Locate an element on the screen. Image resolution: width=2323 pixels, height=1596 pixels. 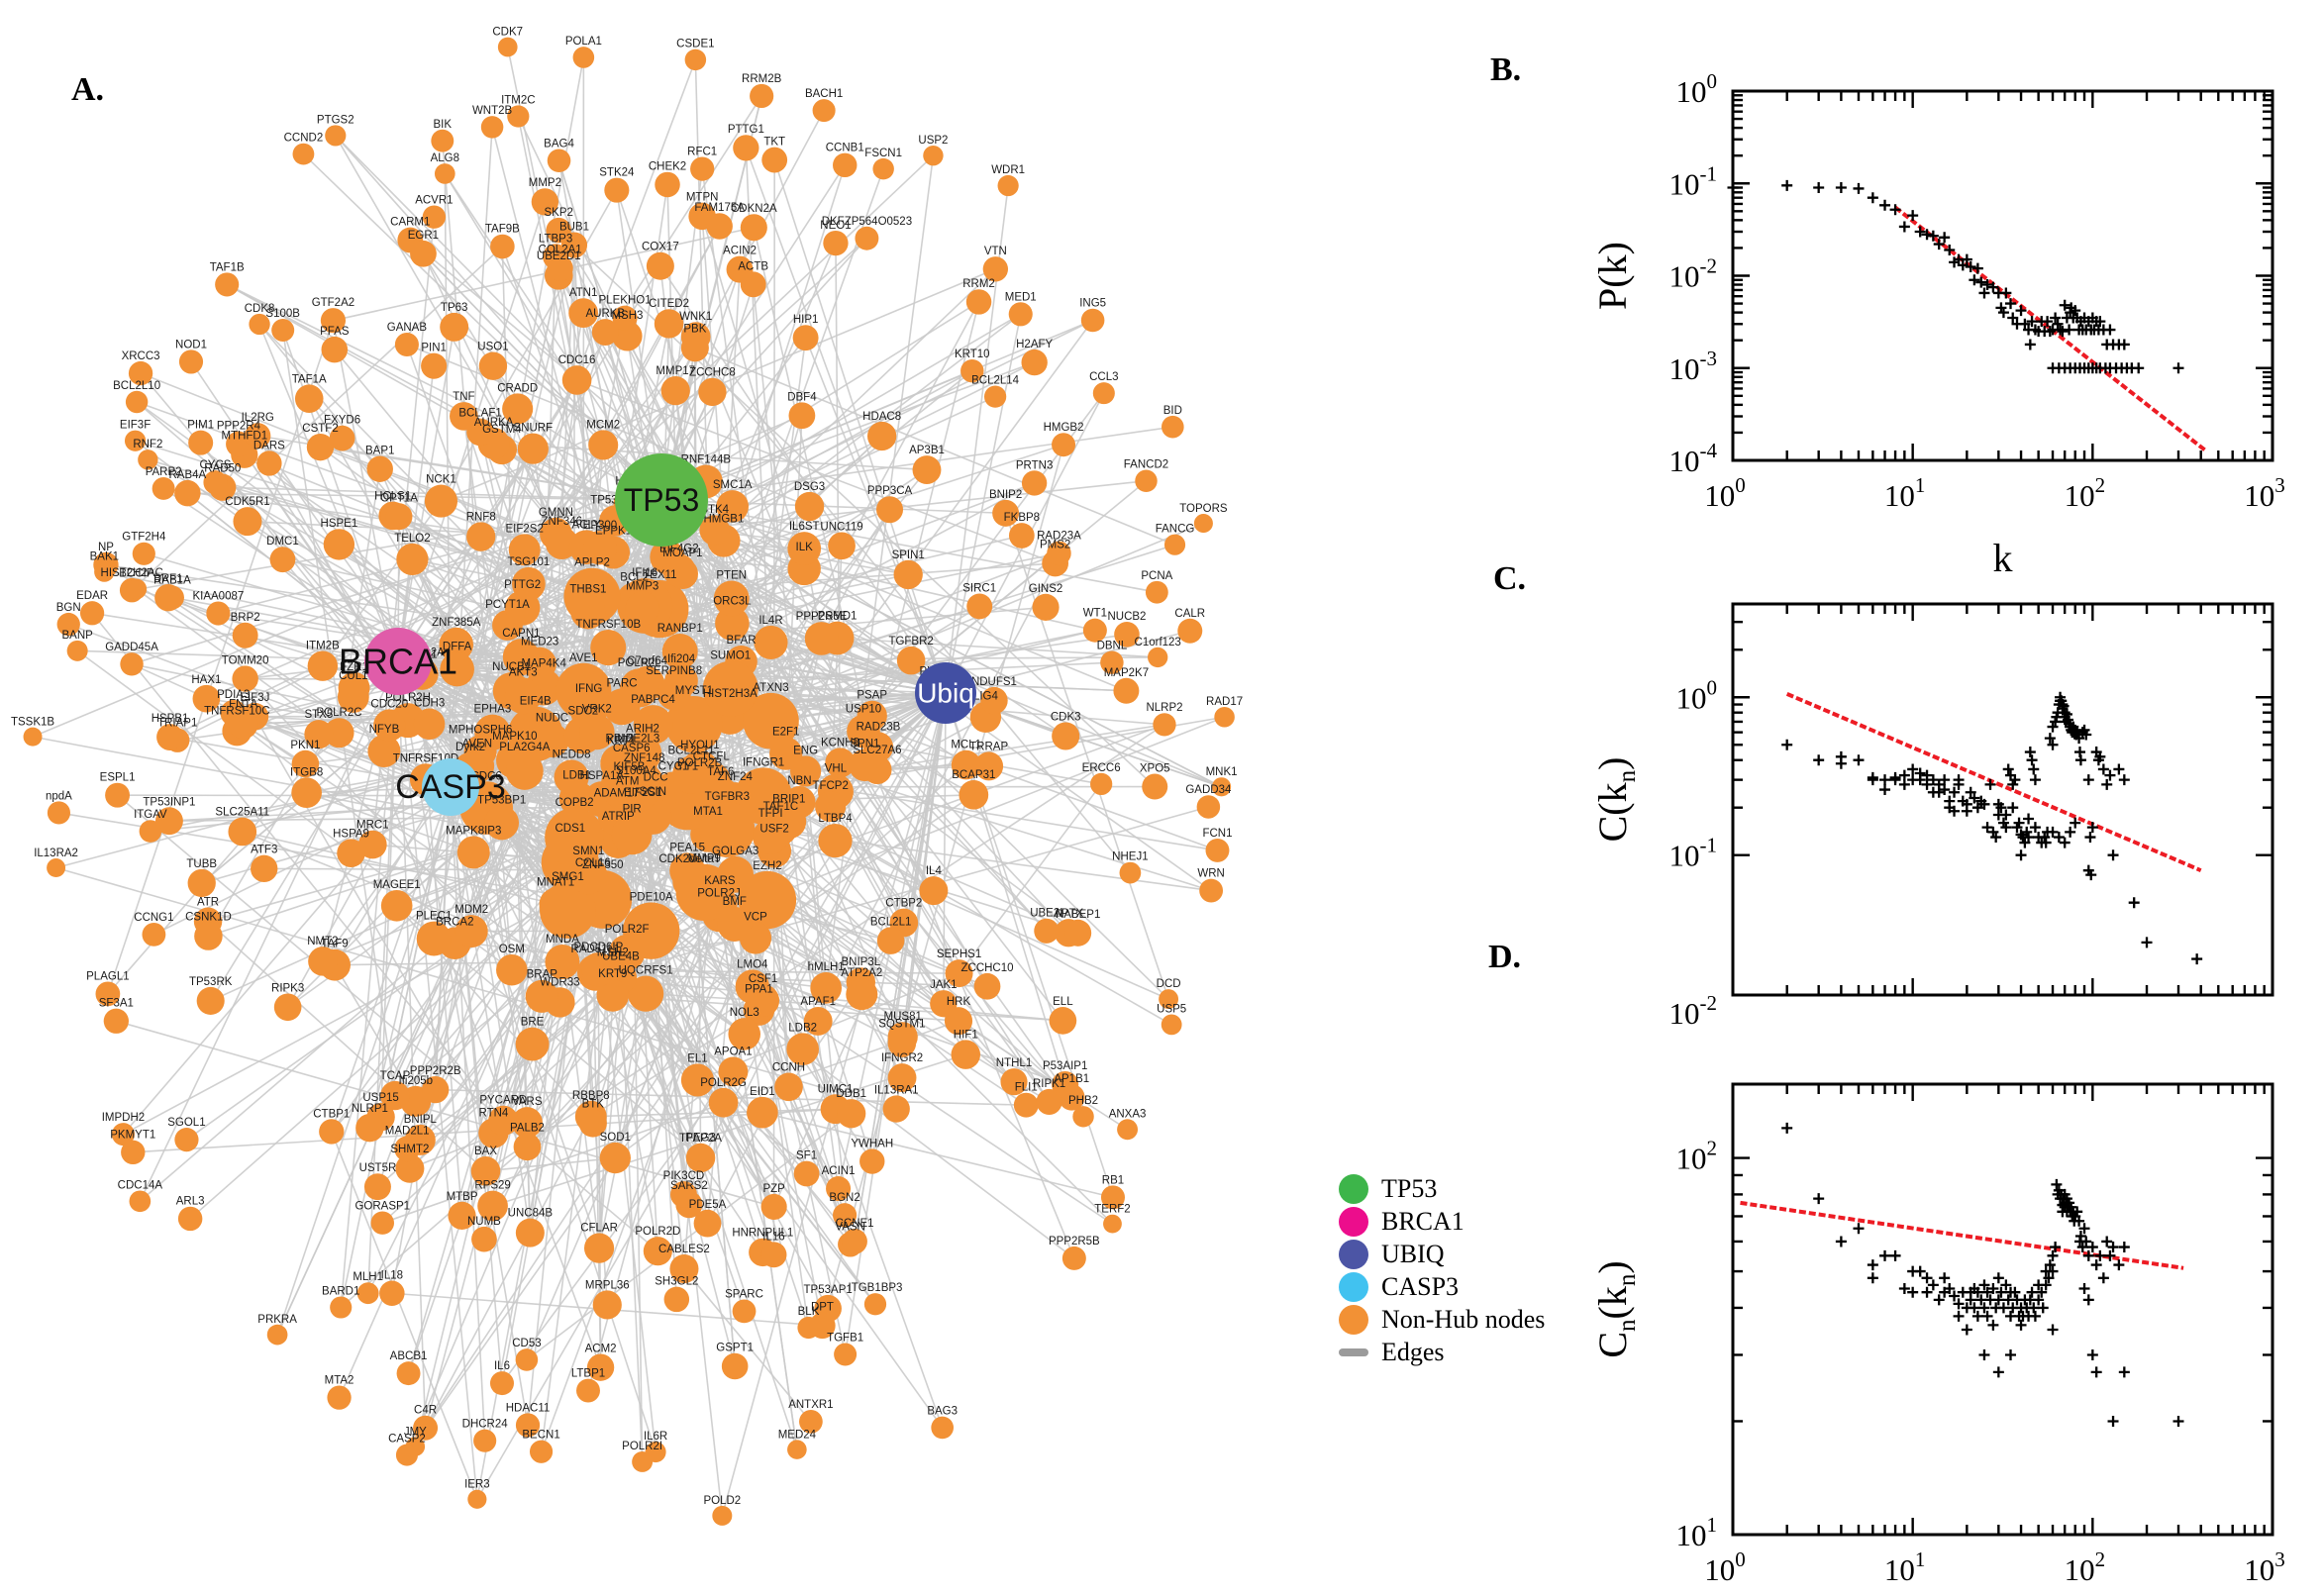
network-node-label: BRE is located at coordinates (533, 1023).